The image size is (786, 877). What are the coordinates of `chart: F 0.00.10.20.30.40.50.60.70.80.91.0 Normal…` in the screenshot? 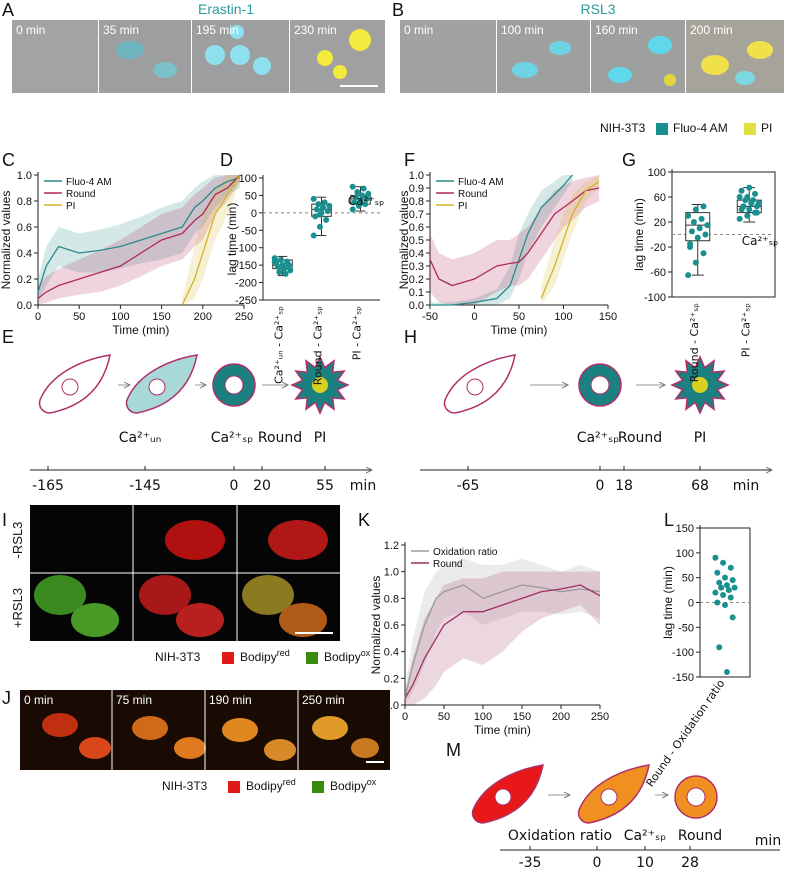 It's located at (507, 243).